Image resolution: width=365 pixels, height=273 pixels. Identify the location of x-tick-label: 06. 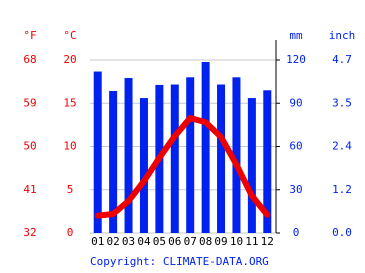
(174, 241).